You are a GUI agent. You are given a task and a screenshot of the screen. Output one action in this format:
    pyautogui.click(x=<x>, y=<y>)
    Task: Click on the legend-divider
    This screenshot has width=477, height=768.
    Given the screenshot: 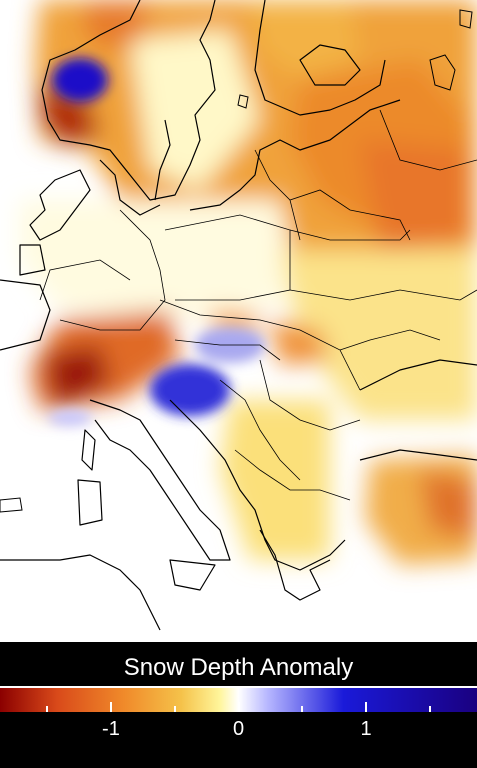 What is the action you would take?
    pyautogui.click(x=238, y=687)
    